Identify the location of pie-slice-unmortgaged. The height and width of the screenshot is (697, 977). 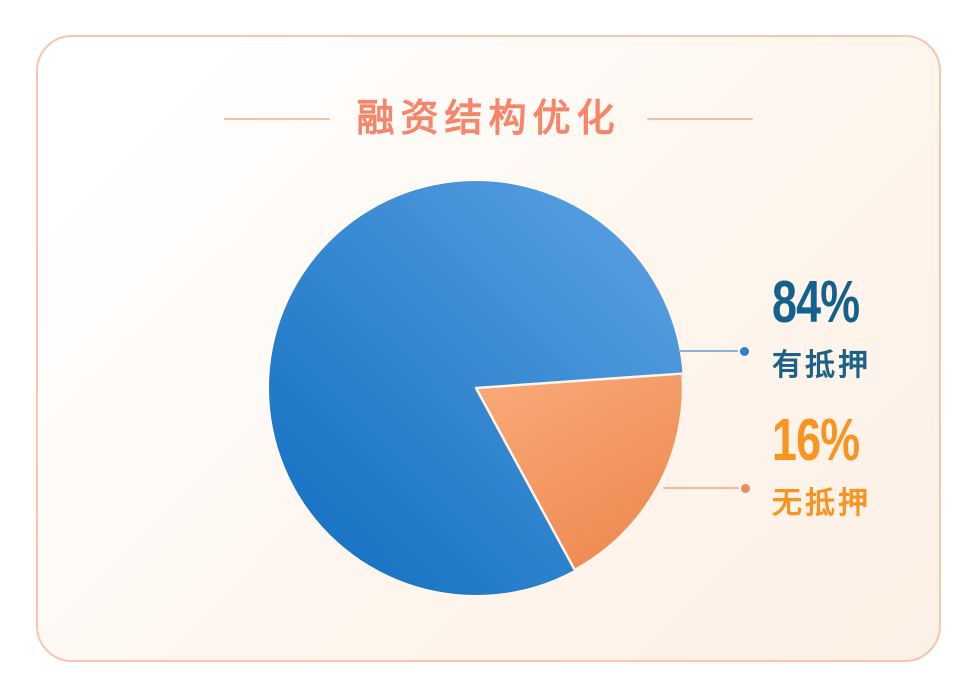
(579, 472).